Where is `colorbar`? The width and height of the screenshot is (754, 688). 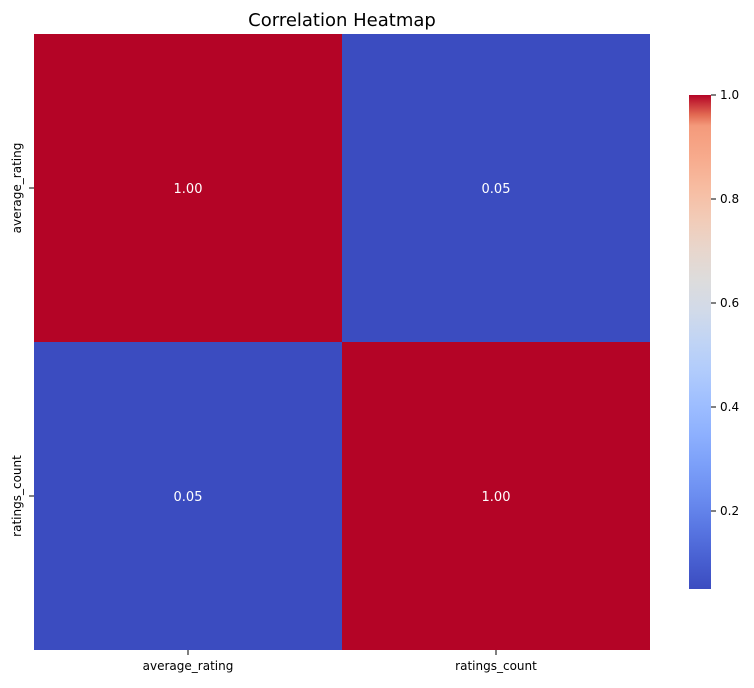 colorbar is located at coordinates (700, 342).